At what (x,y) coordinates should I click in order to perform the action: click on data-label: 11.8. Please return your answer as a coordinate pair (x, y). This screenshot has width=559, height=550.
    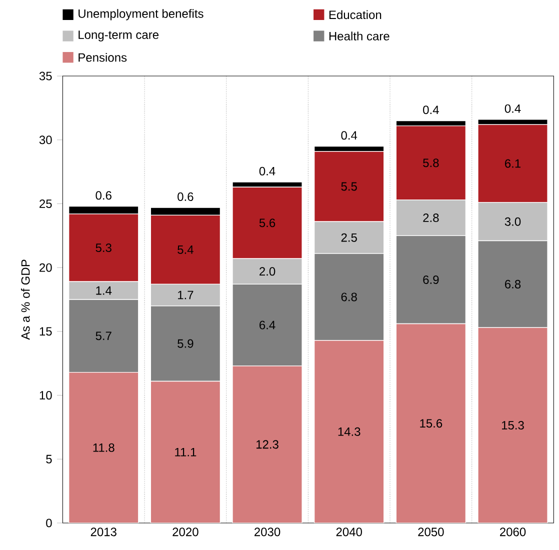
    Looking at the image, I should click on (103, 448).